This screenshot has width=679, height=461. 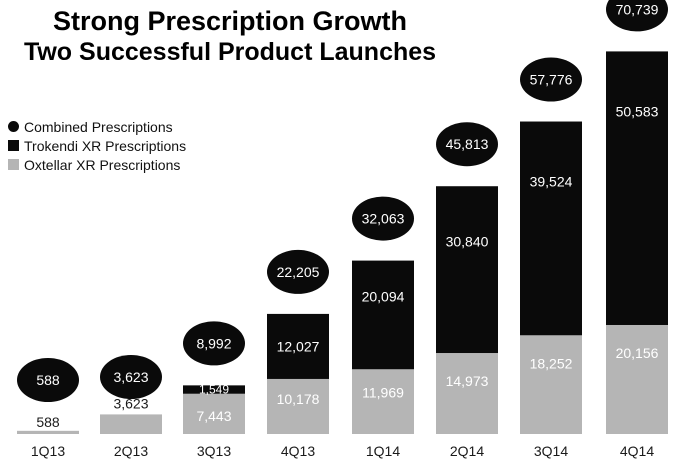 I want to click on combined-total-ellipse-3Q14, so click(x=551, y=79).